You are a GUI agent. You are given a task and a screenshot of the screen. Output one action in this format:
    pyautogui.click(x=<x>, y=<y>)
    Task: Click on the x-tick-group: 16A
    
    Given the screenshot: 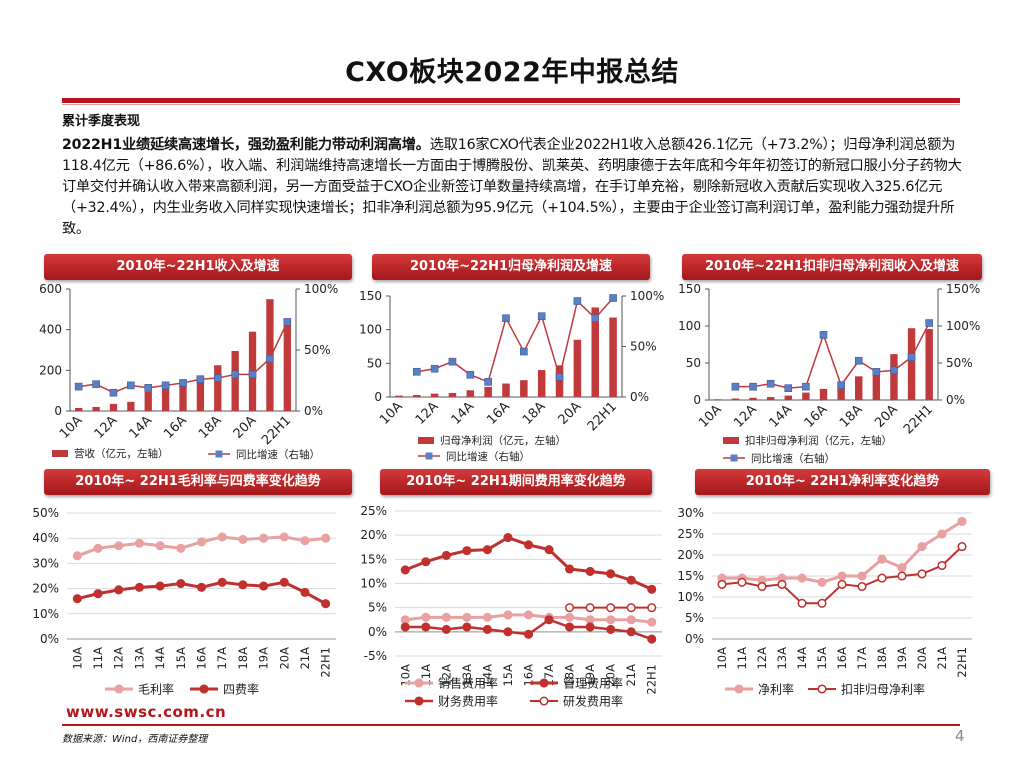 What is the action you would take?
    pyautogui.click(x=529, y=675)
    